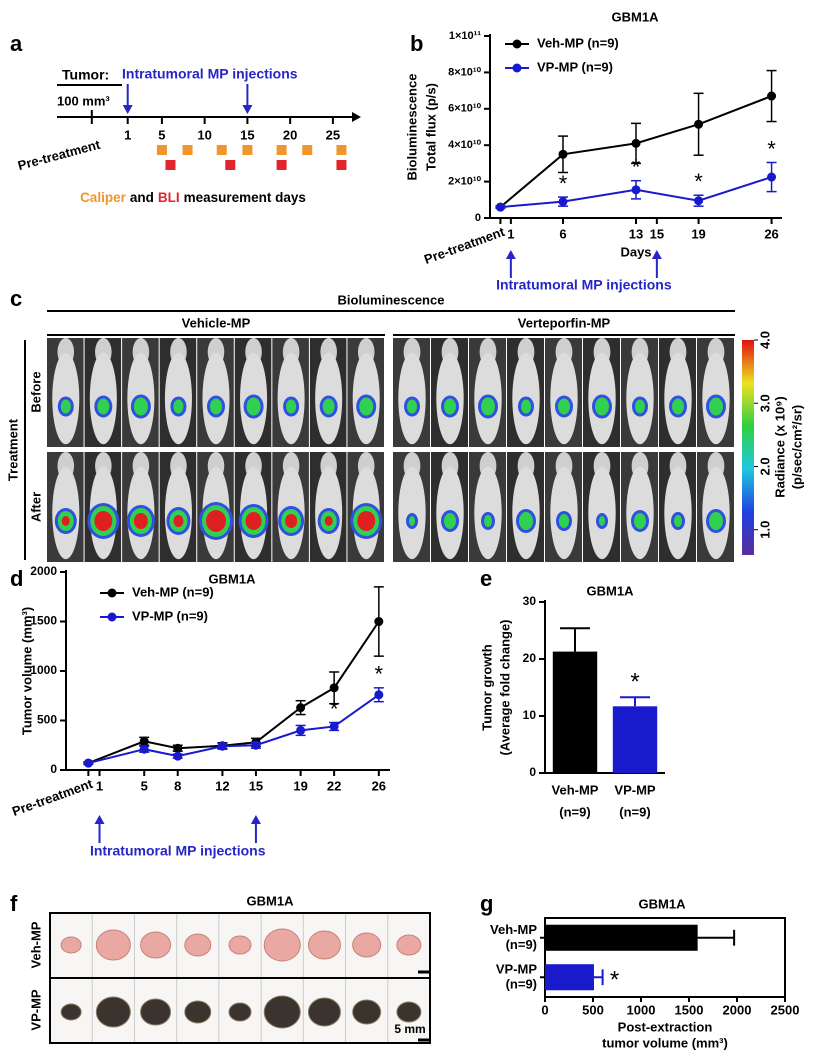  Describe the element at coordinates (486, 578) in the screenshot. I see `panel-letter: e` at that location.